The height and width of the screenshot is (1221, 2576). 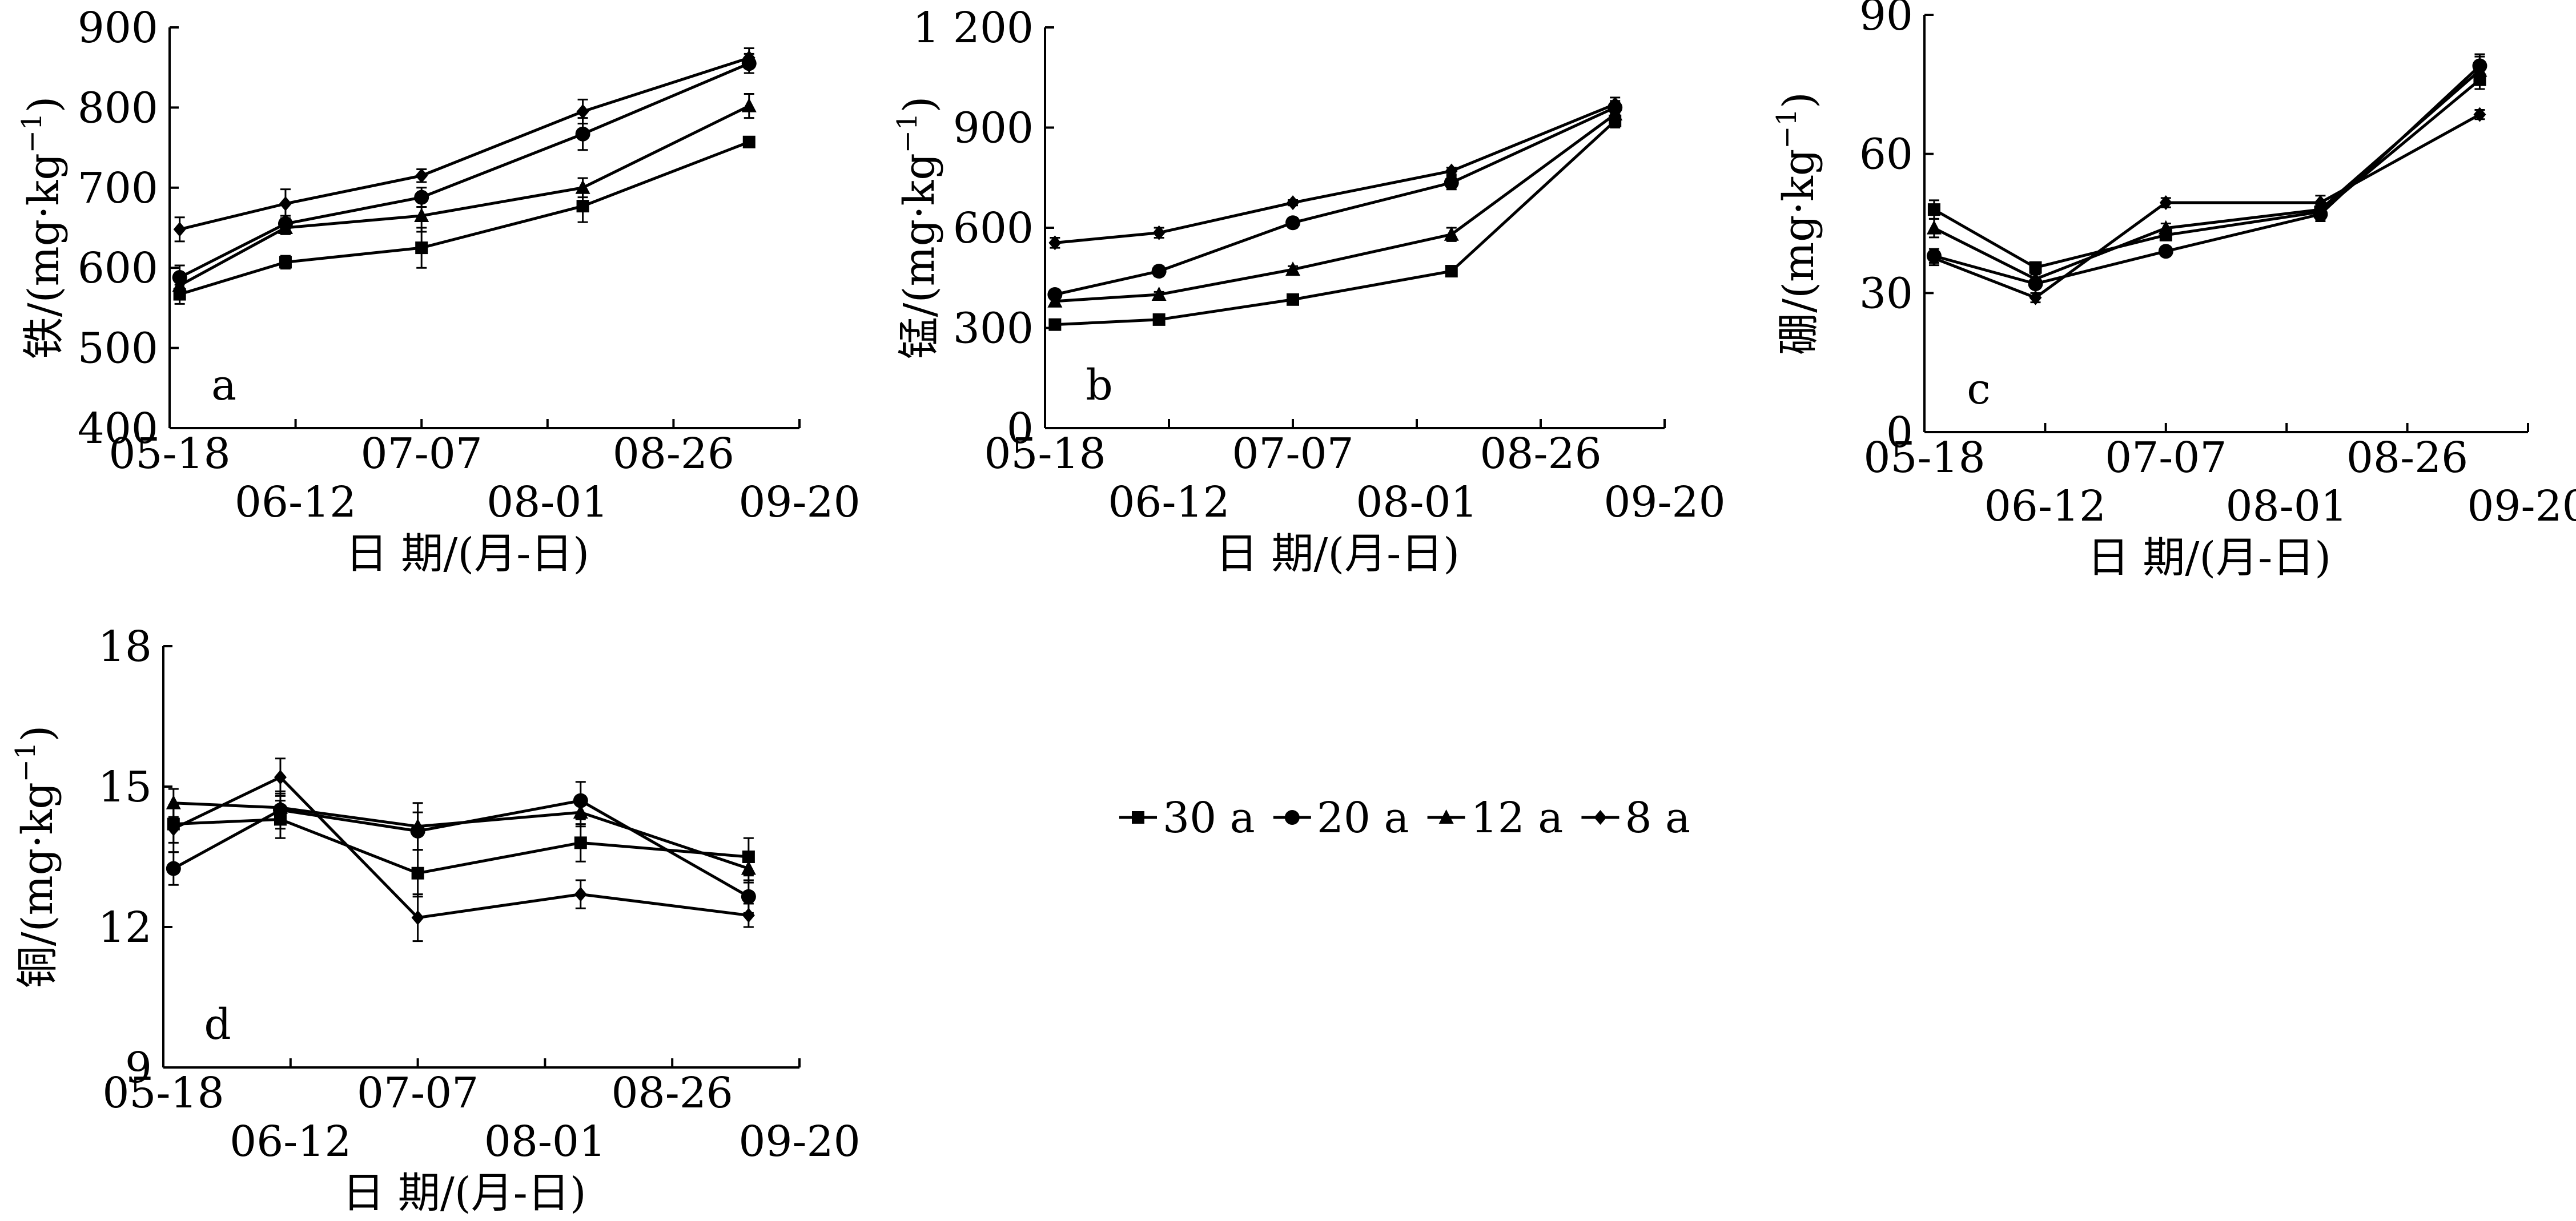 I want to click on y-tick-label: 900, so click(x=118, y=28).